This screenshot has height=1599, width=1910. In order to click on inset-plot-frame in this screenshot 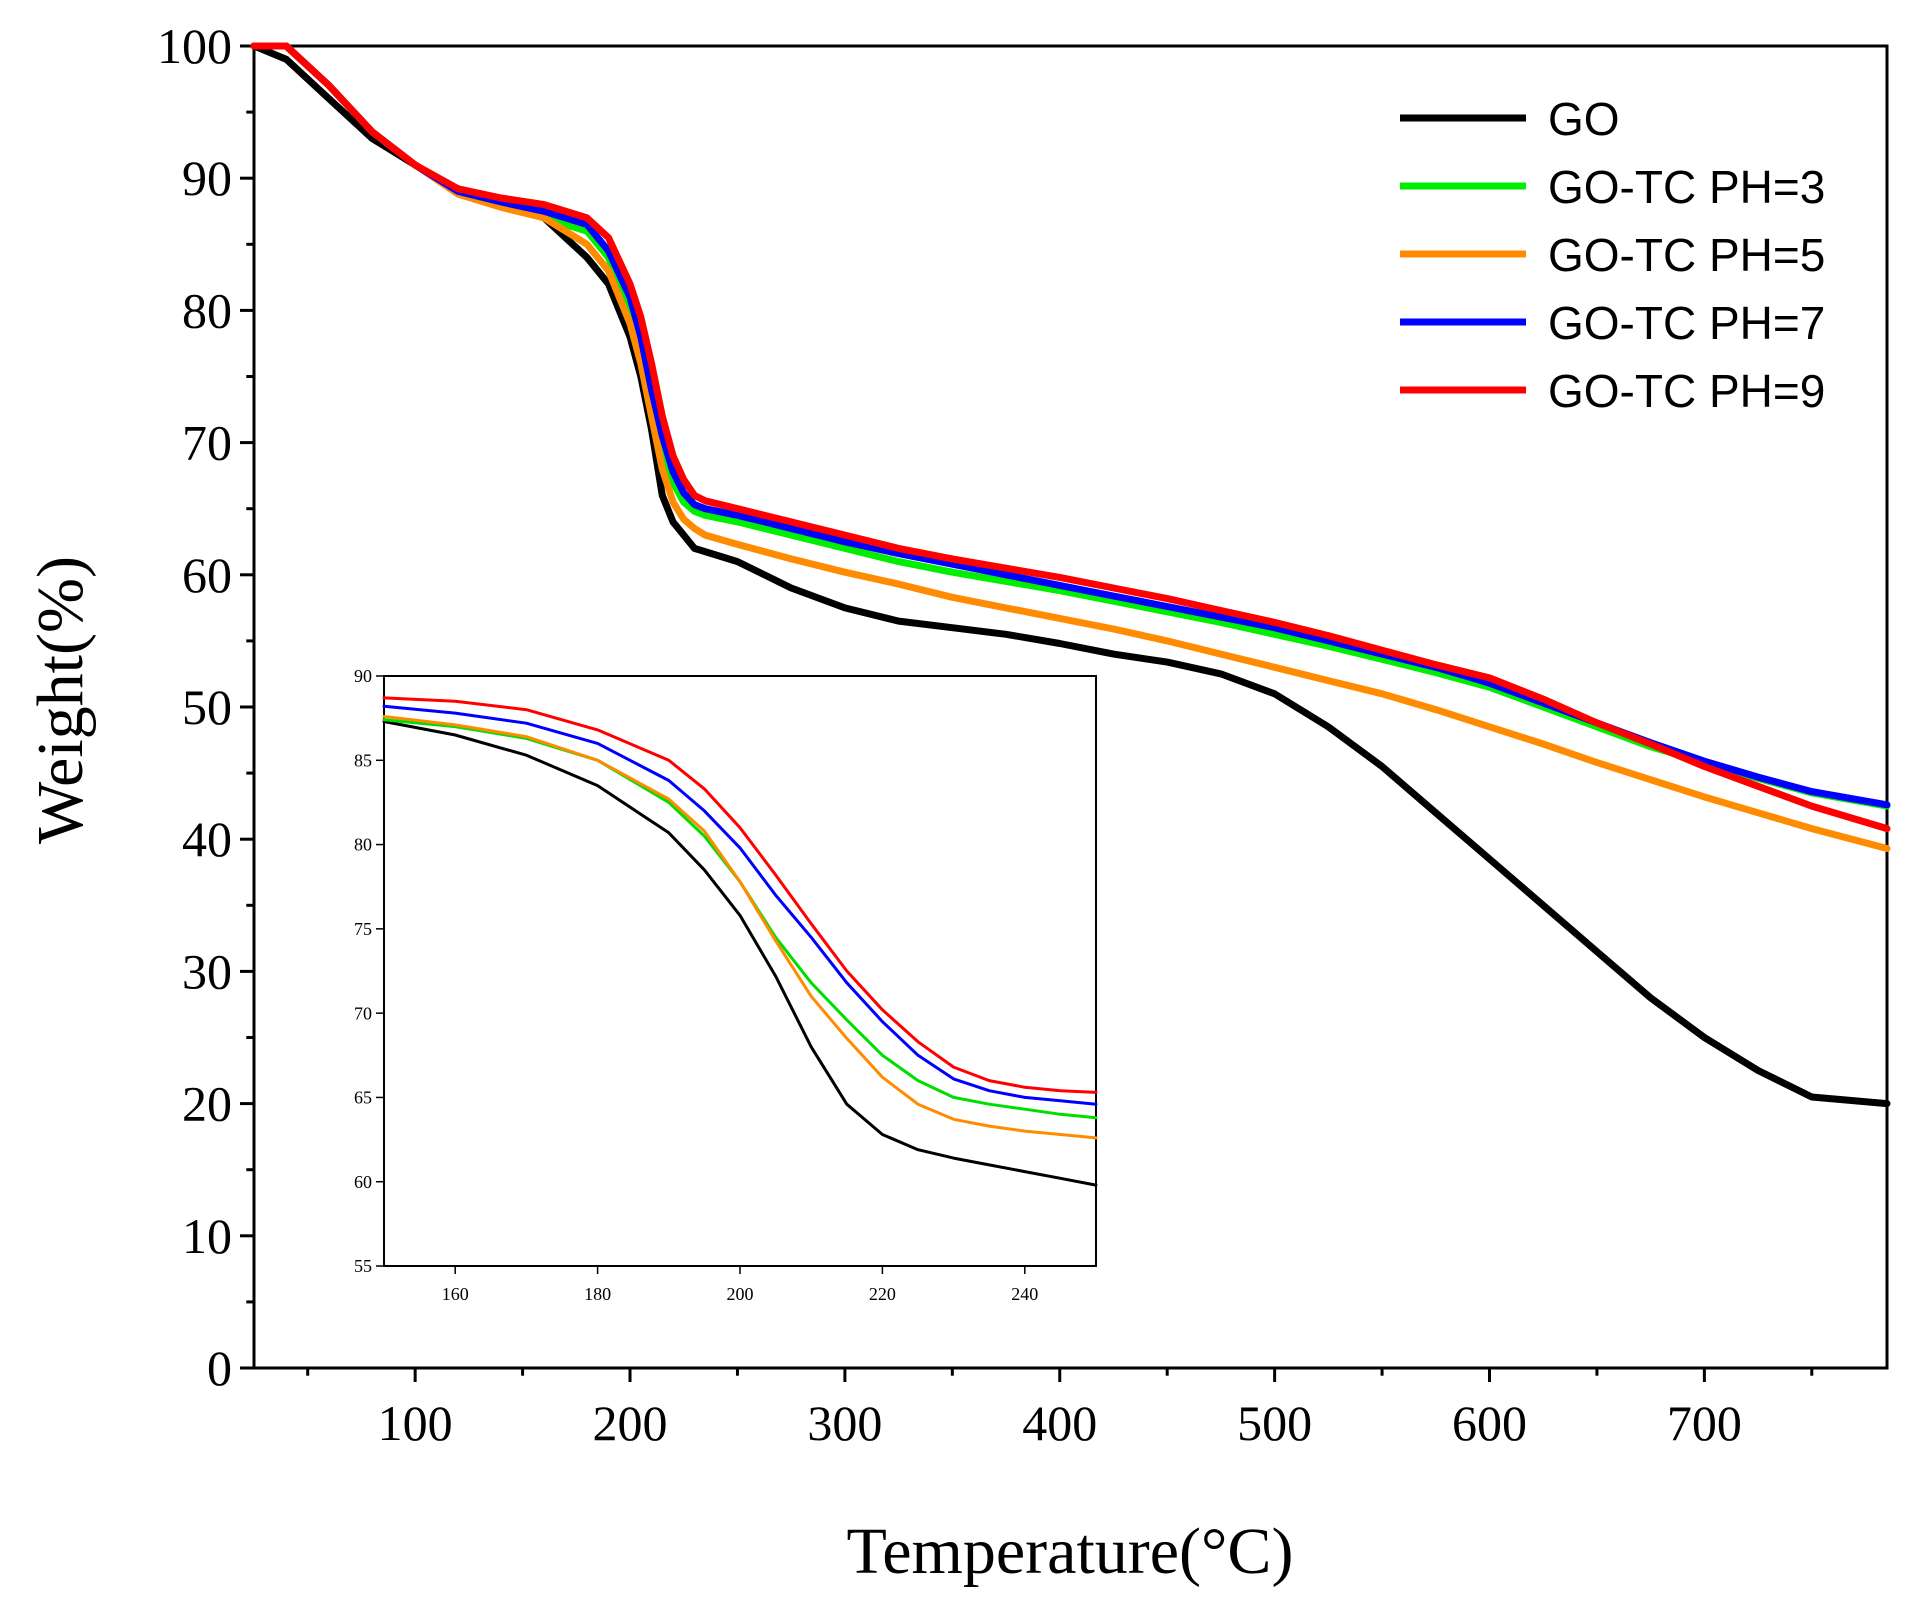, I will do `click(740, 971)`.